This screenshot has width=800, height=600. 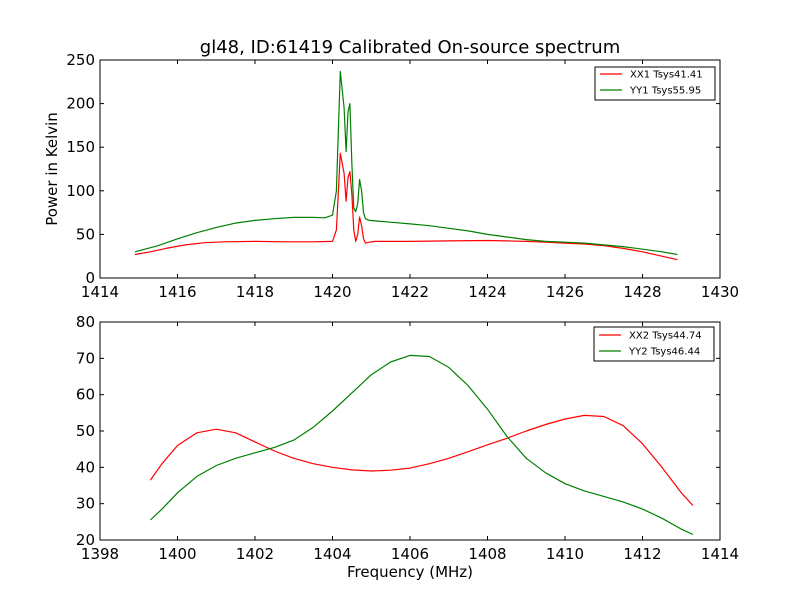 I want to click on top-xtick-label: 1416, so click(x=177, y=292).